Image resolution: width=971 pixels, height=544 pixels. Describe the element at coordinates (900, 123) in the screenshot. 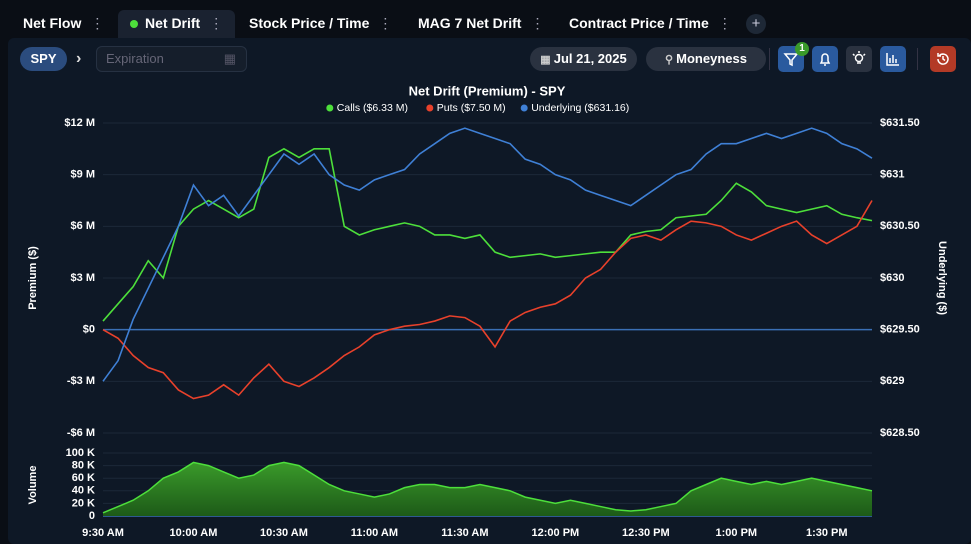

I see `tick-label: $631.50` at that location.